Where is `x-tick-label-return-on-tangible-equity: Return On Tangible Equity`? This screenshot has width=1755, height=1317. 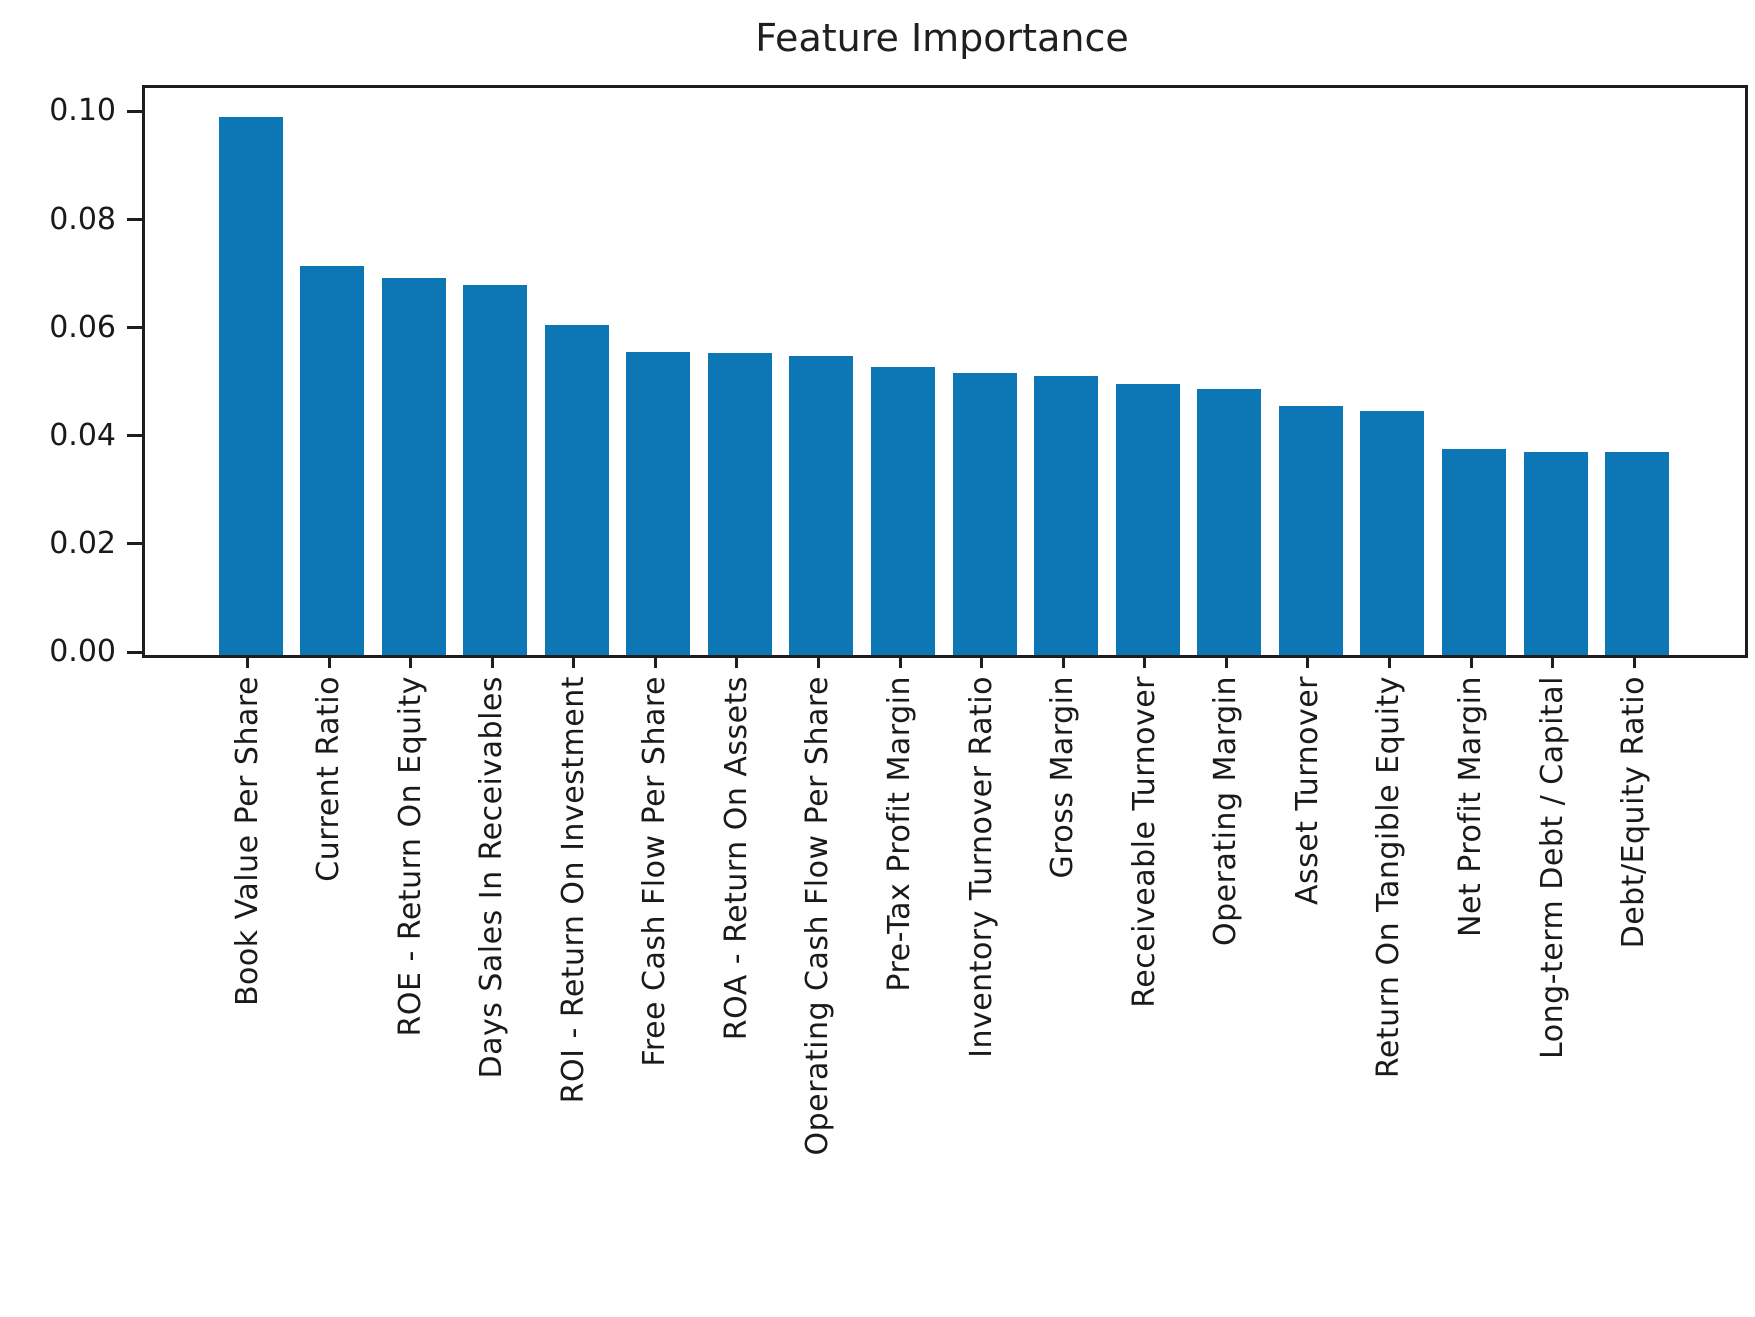
x-tick-label-return-on-tangible-equity: Return On Tangible Equity is located at coordinates (1389, 877).